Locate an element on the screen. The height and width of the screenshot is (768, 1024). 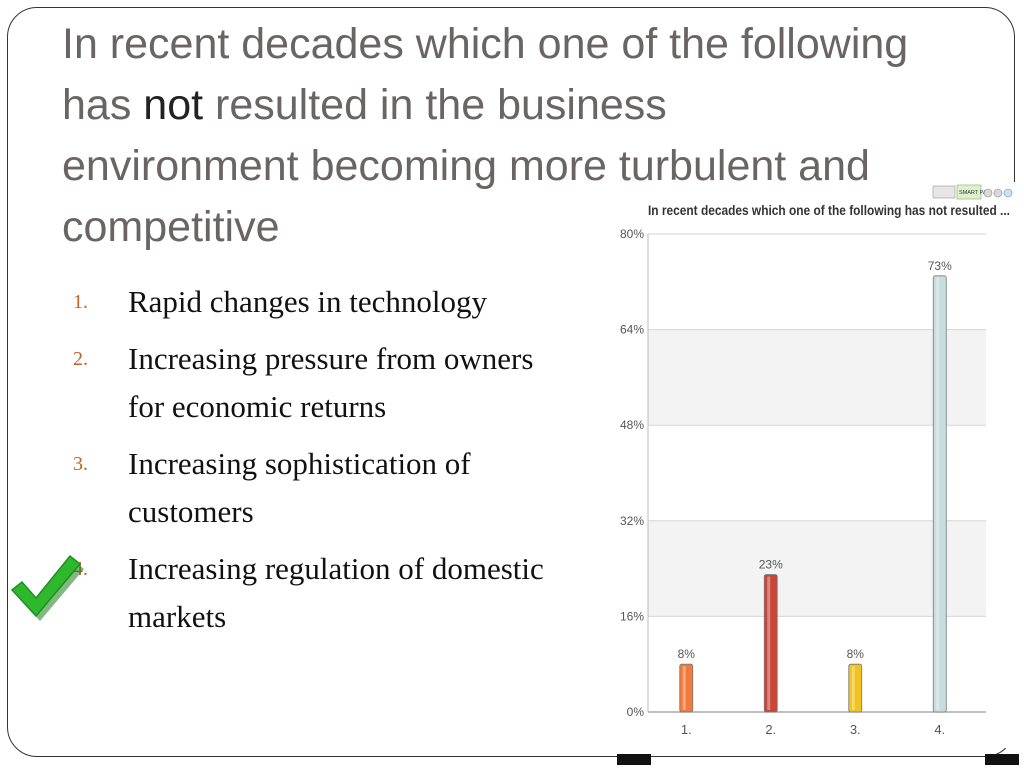
data-label: 73% is located at coordinates (940, 266).